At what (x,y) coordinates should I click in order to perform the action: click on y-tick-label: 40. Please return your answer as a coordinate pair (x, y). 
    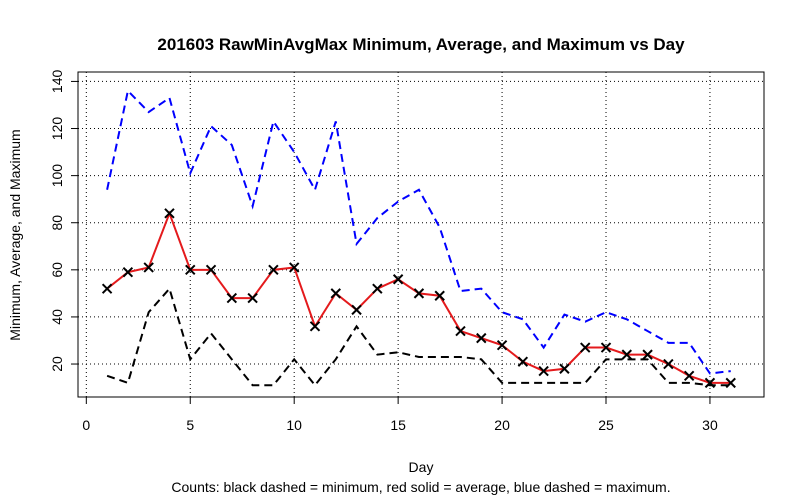
    Looking at the image, I should click on (57, 317).